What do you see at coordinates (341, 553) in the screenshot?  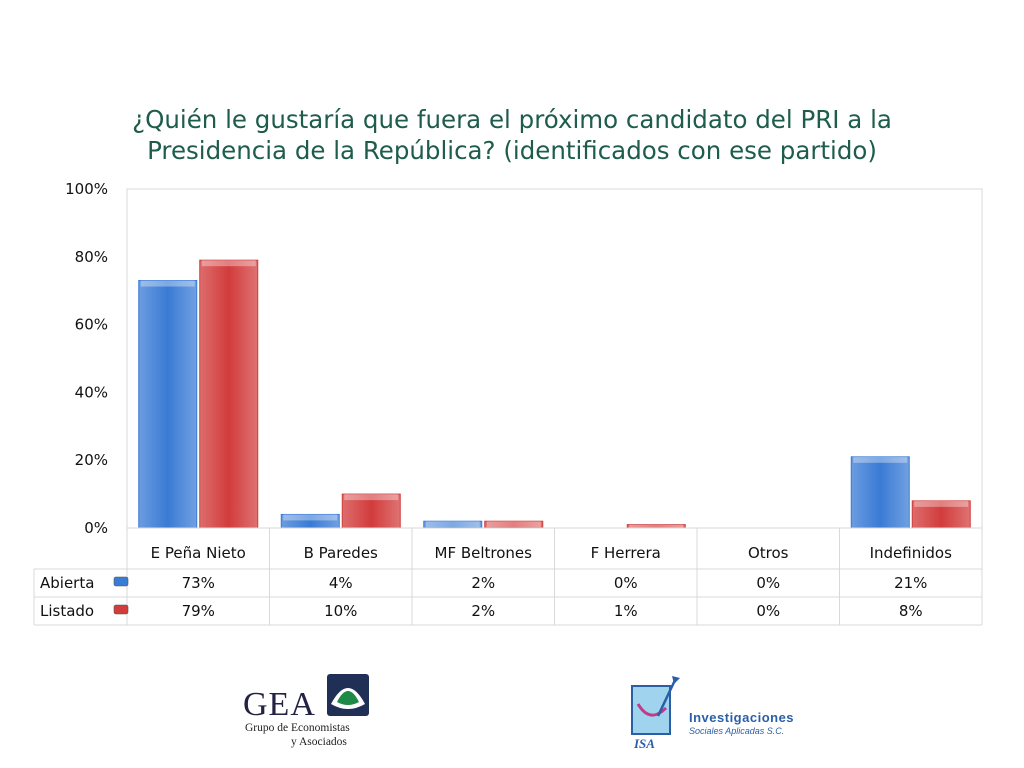 I see `x-category-label: B Paredes` at bounding box center [341, 553].